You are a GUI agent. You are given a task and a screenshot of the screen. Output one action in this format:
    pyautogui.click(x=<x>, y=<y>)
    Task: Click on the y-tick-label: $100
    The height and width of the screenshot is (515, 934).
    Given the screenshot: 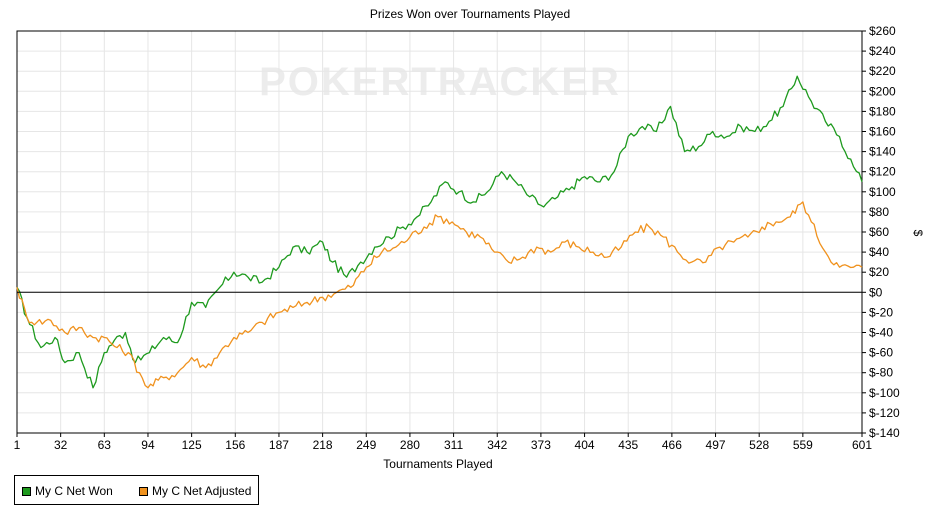 What is the action you would take?
    pyautogui.click(x=882, y=192)
    